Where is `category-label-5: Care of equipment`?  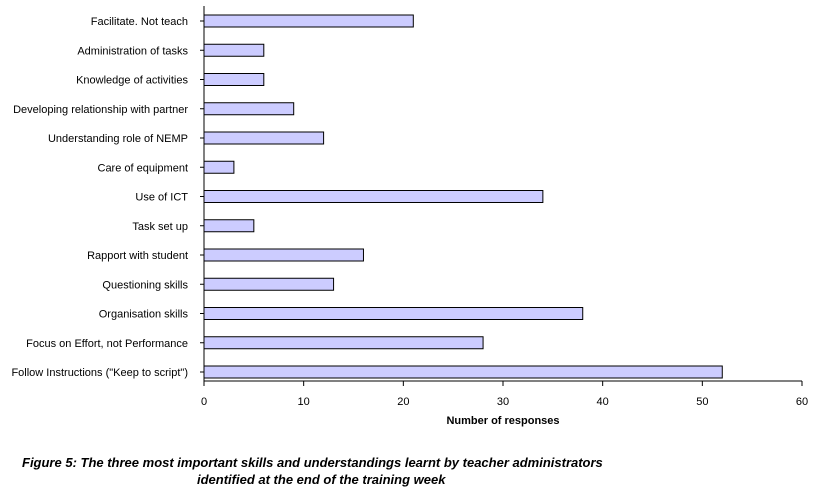 category-label-5: Care of equipment is located at coordinates (143, 168).